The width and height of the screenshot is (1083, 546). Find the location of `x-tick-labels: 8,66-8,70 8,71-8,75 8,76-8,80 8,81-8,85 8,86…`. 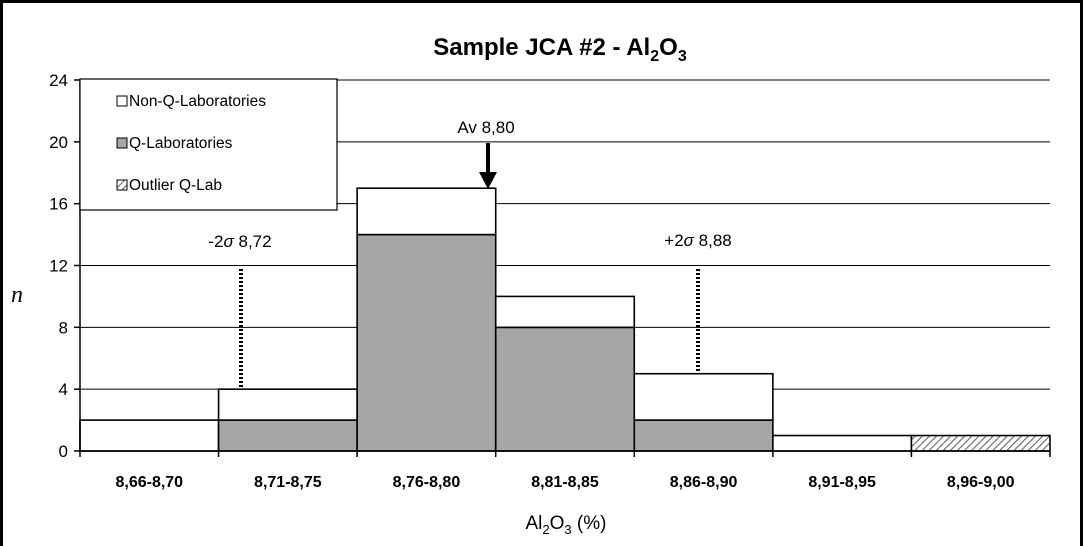

x-tick-labels: 8,66-8,70 8,71-8,75 8,76-8,80 8,81-8,85 8,86… is located at coordinates (564, 482).